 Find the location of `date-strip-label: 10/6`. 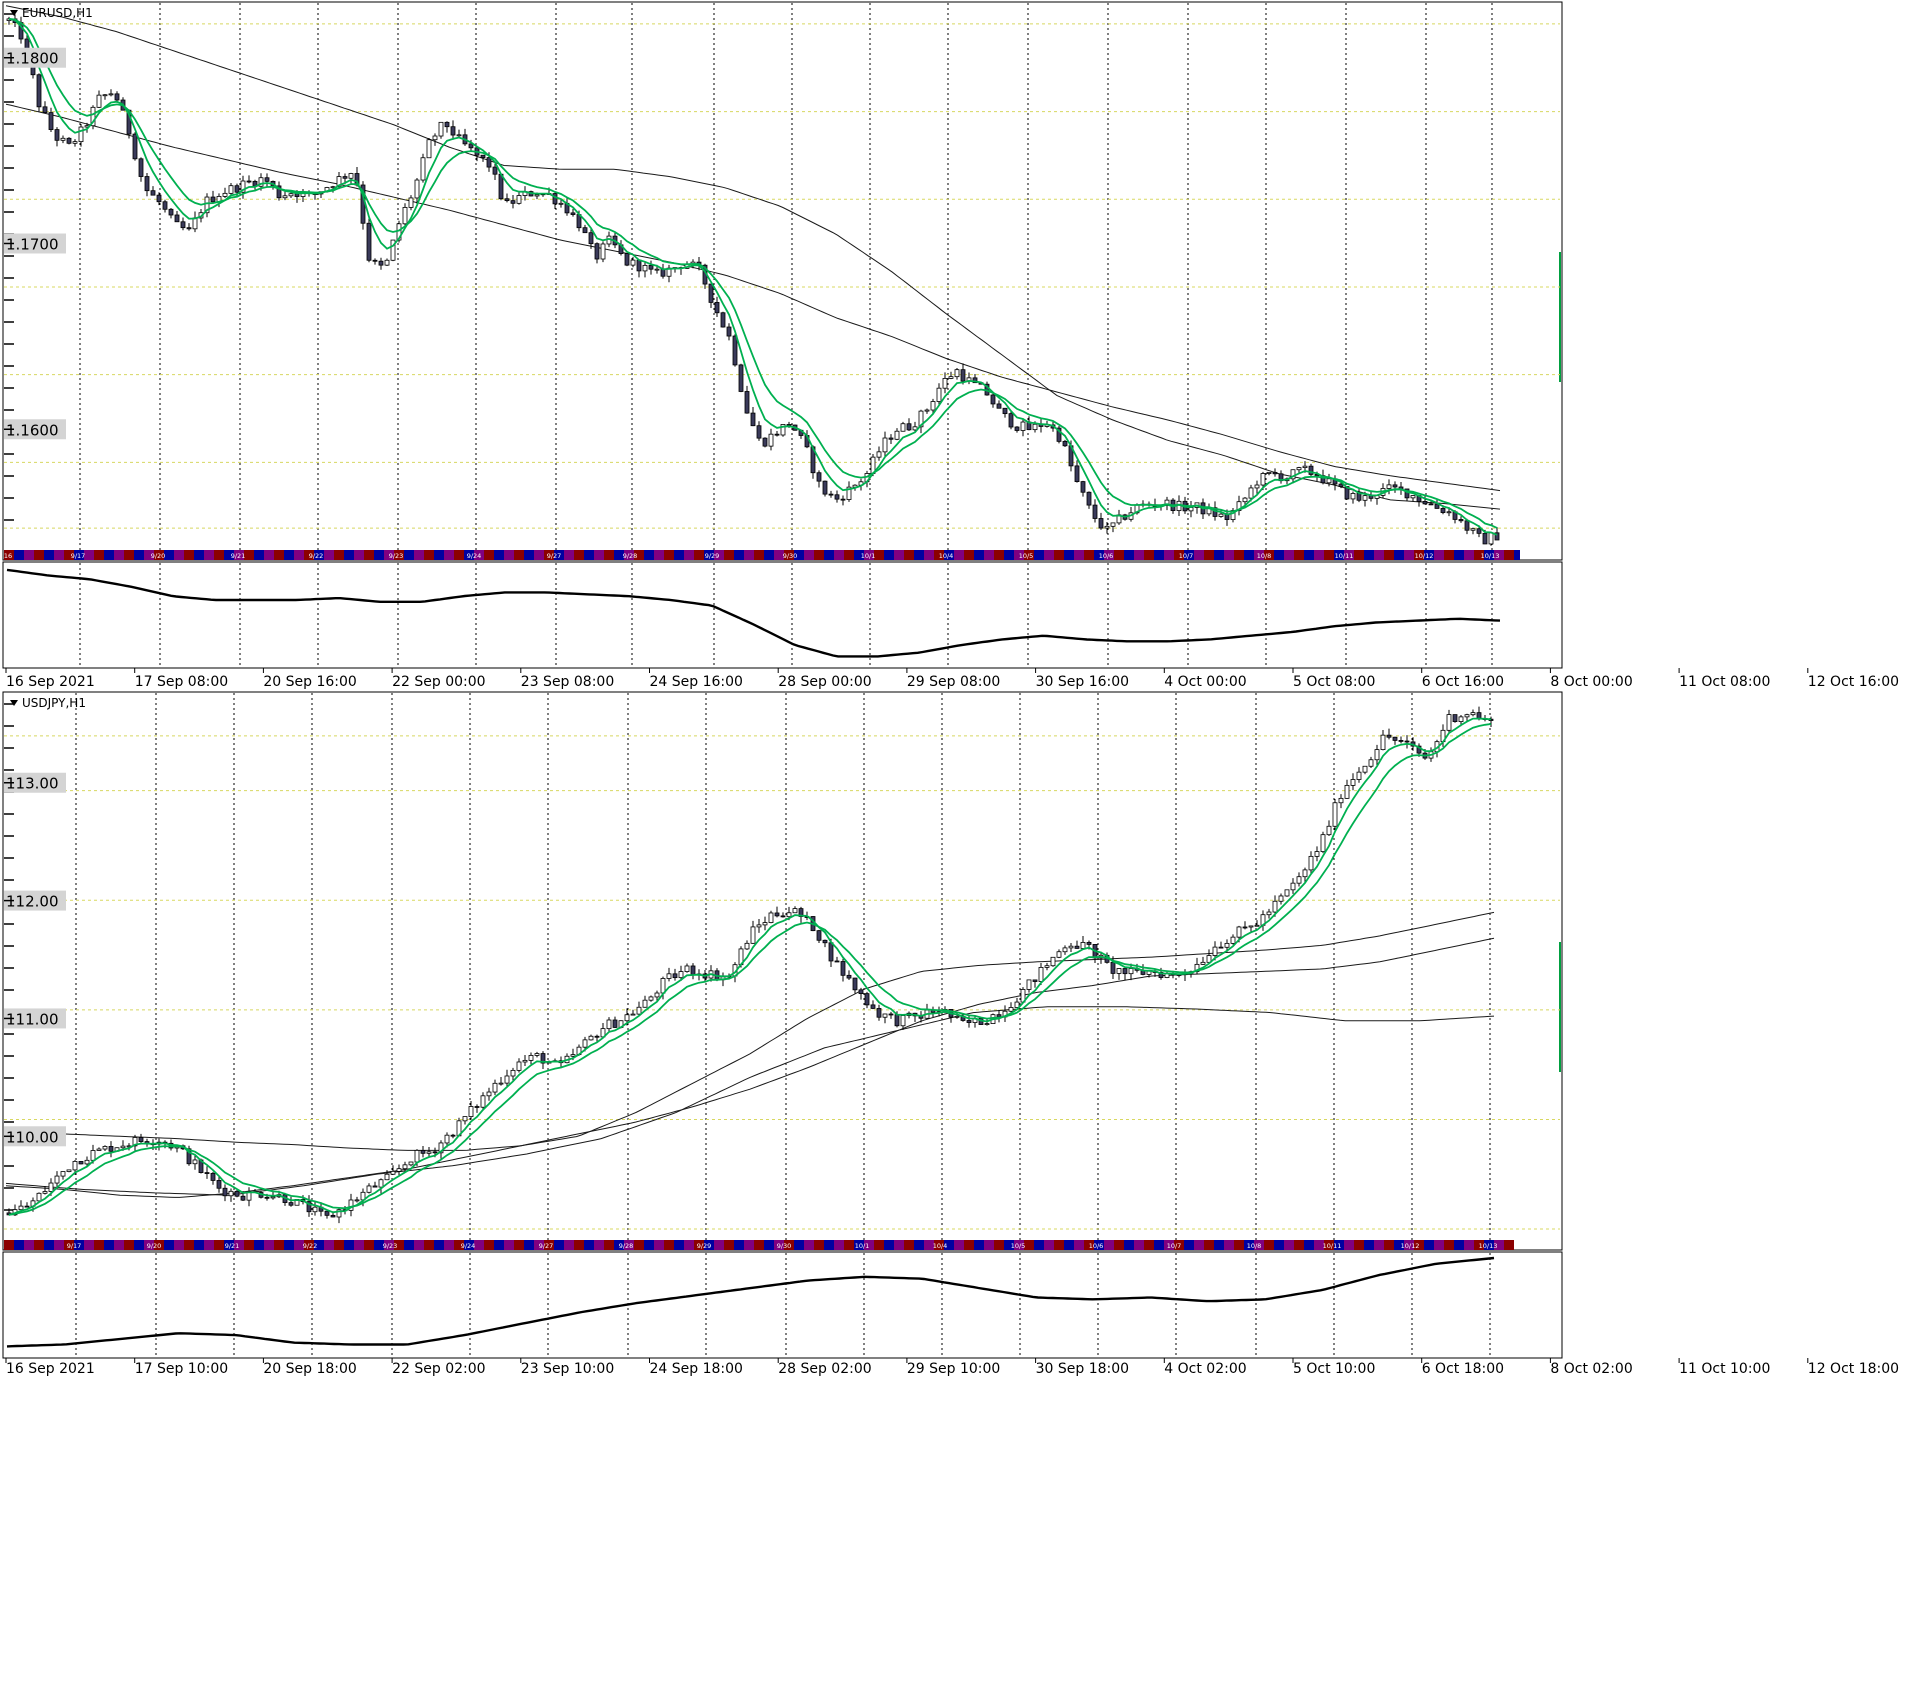

date-strip-label: 10/6 is located at coordinates (1106, 556).